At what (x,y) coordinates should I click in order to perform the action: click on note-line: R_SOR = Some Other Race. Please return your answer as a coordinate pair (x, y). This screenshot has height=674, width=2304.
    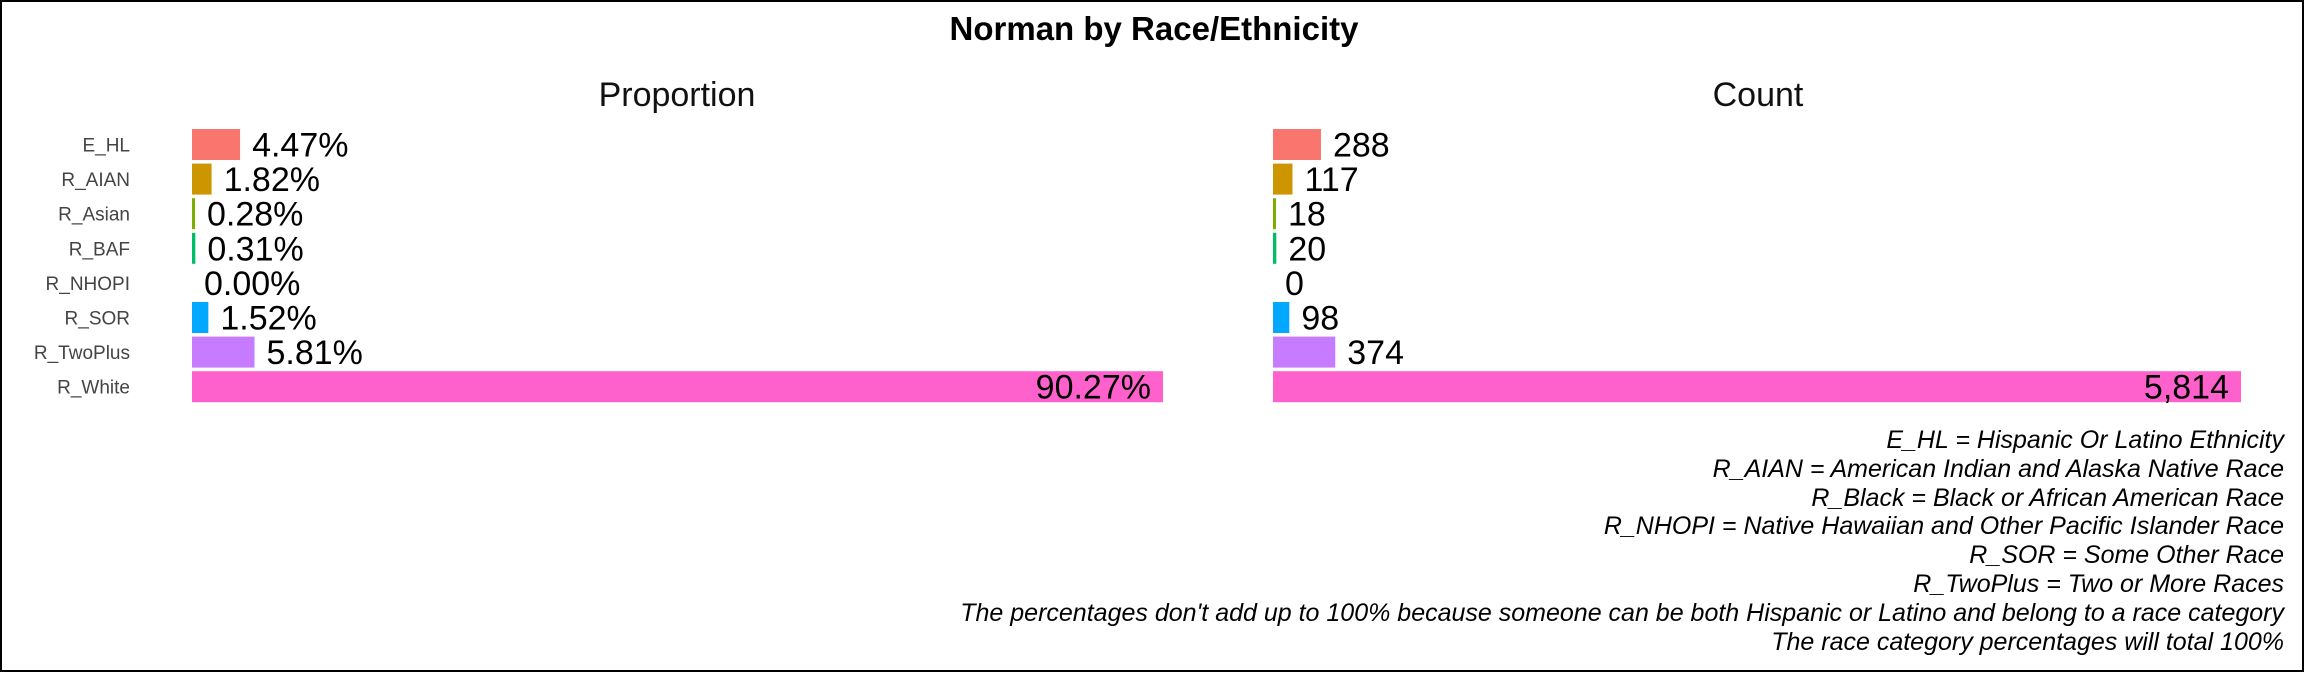
    Looking at the image, I should click on (2126, 555).